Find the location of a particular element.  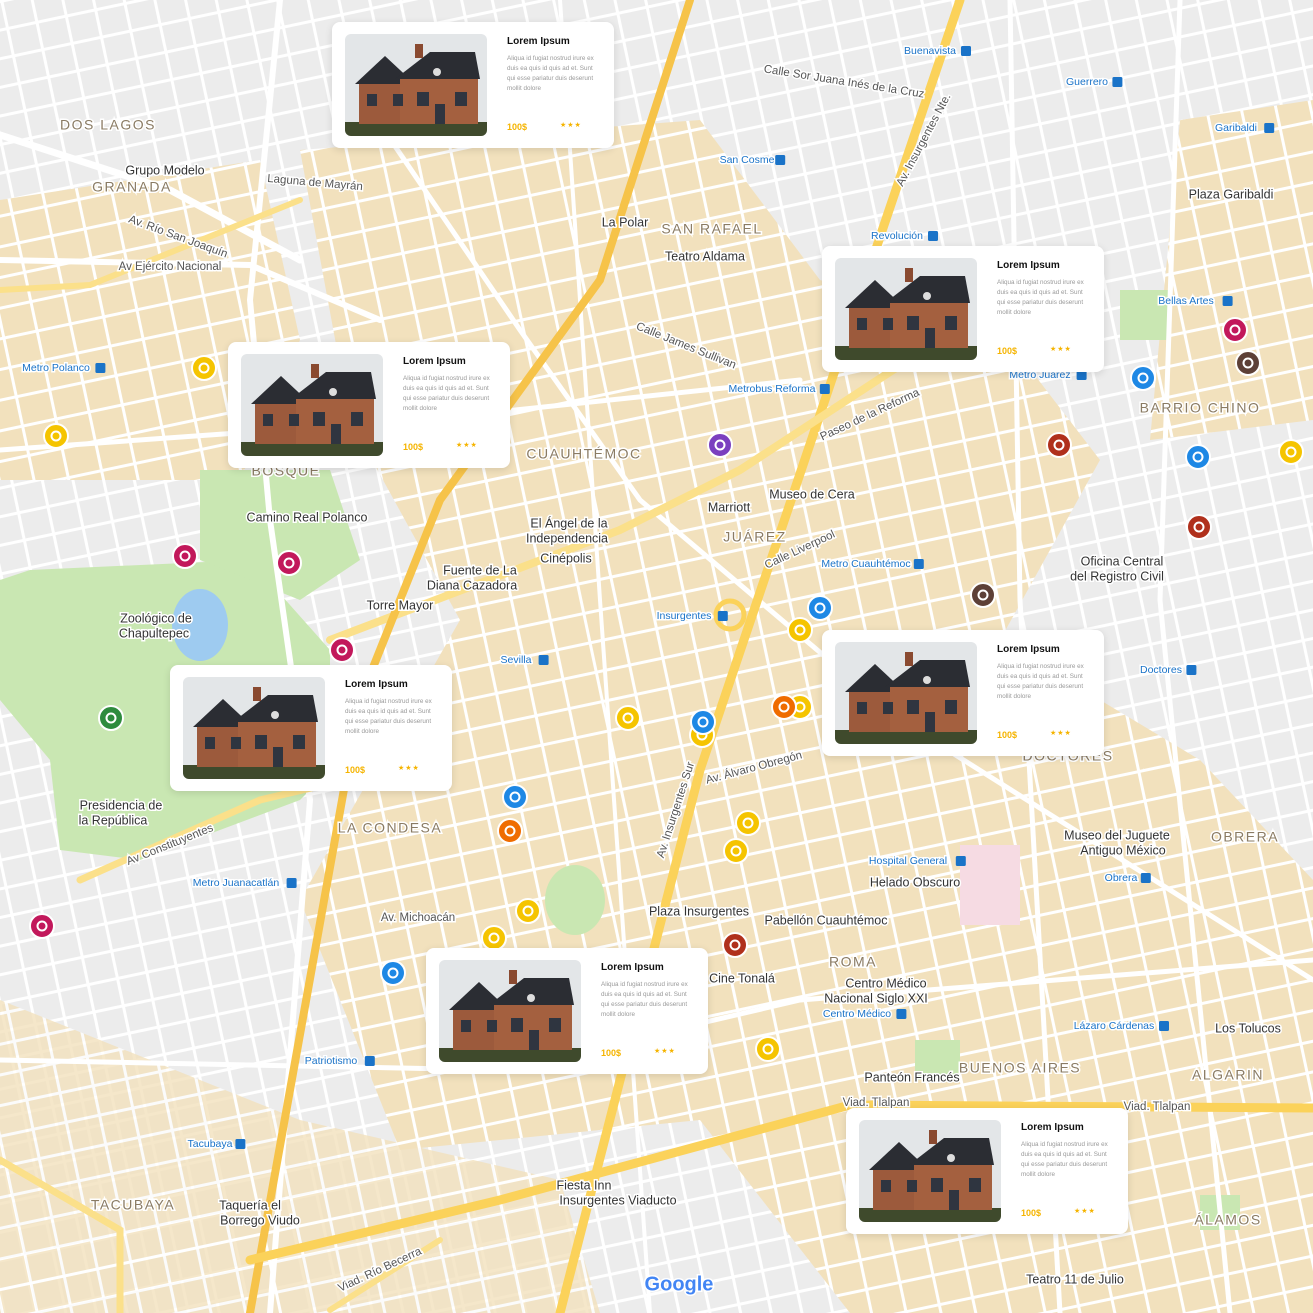

place-label: Cinépolis is located at coordinates (565, 558).